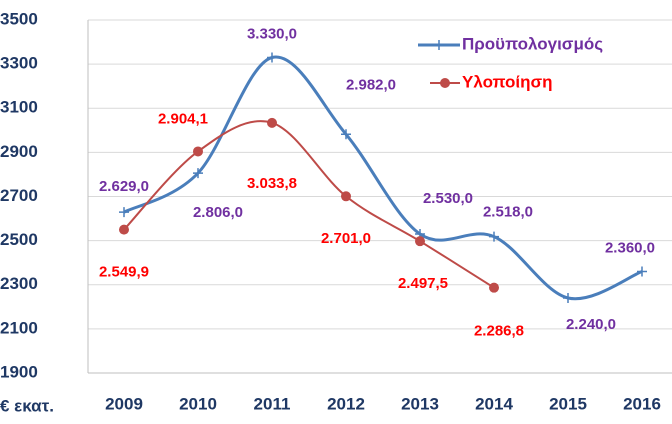  Describe the element at coordinates (19, 195) in the screenshot. I see `y-tick-label: 2700` at that location.